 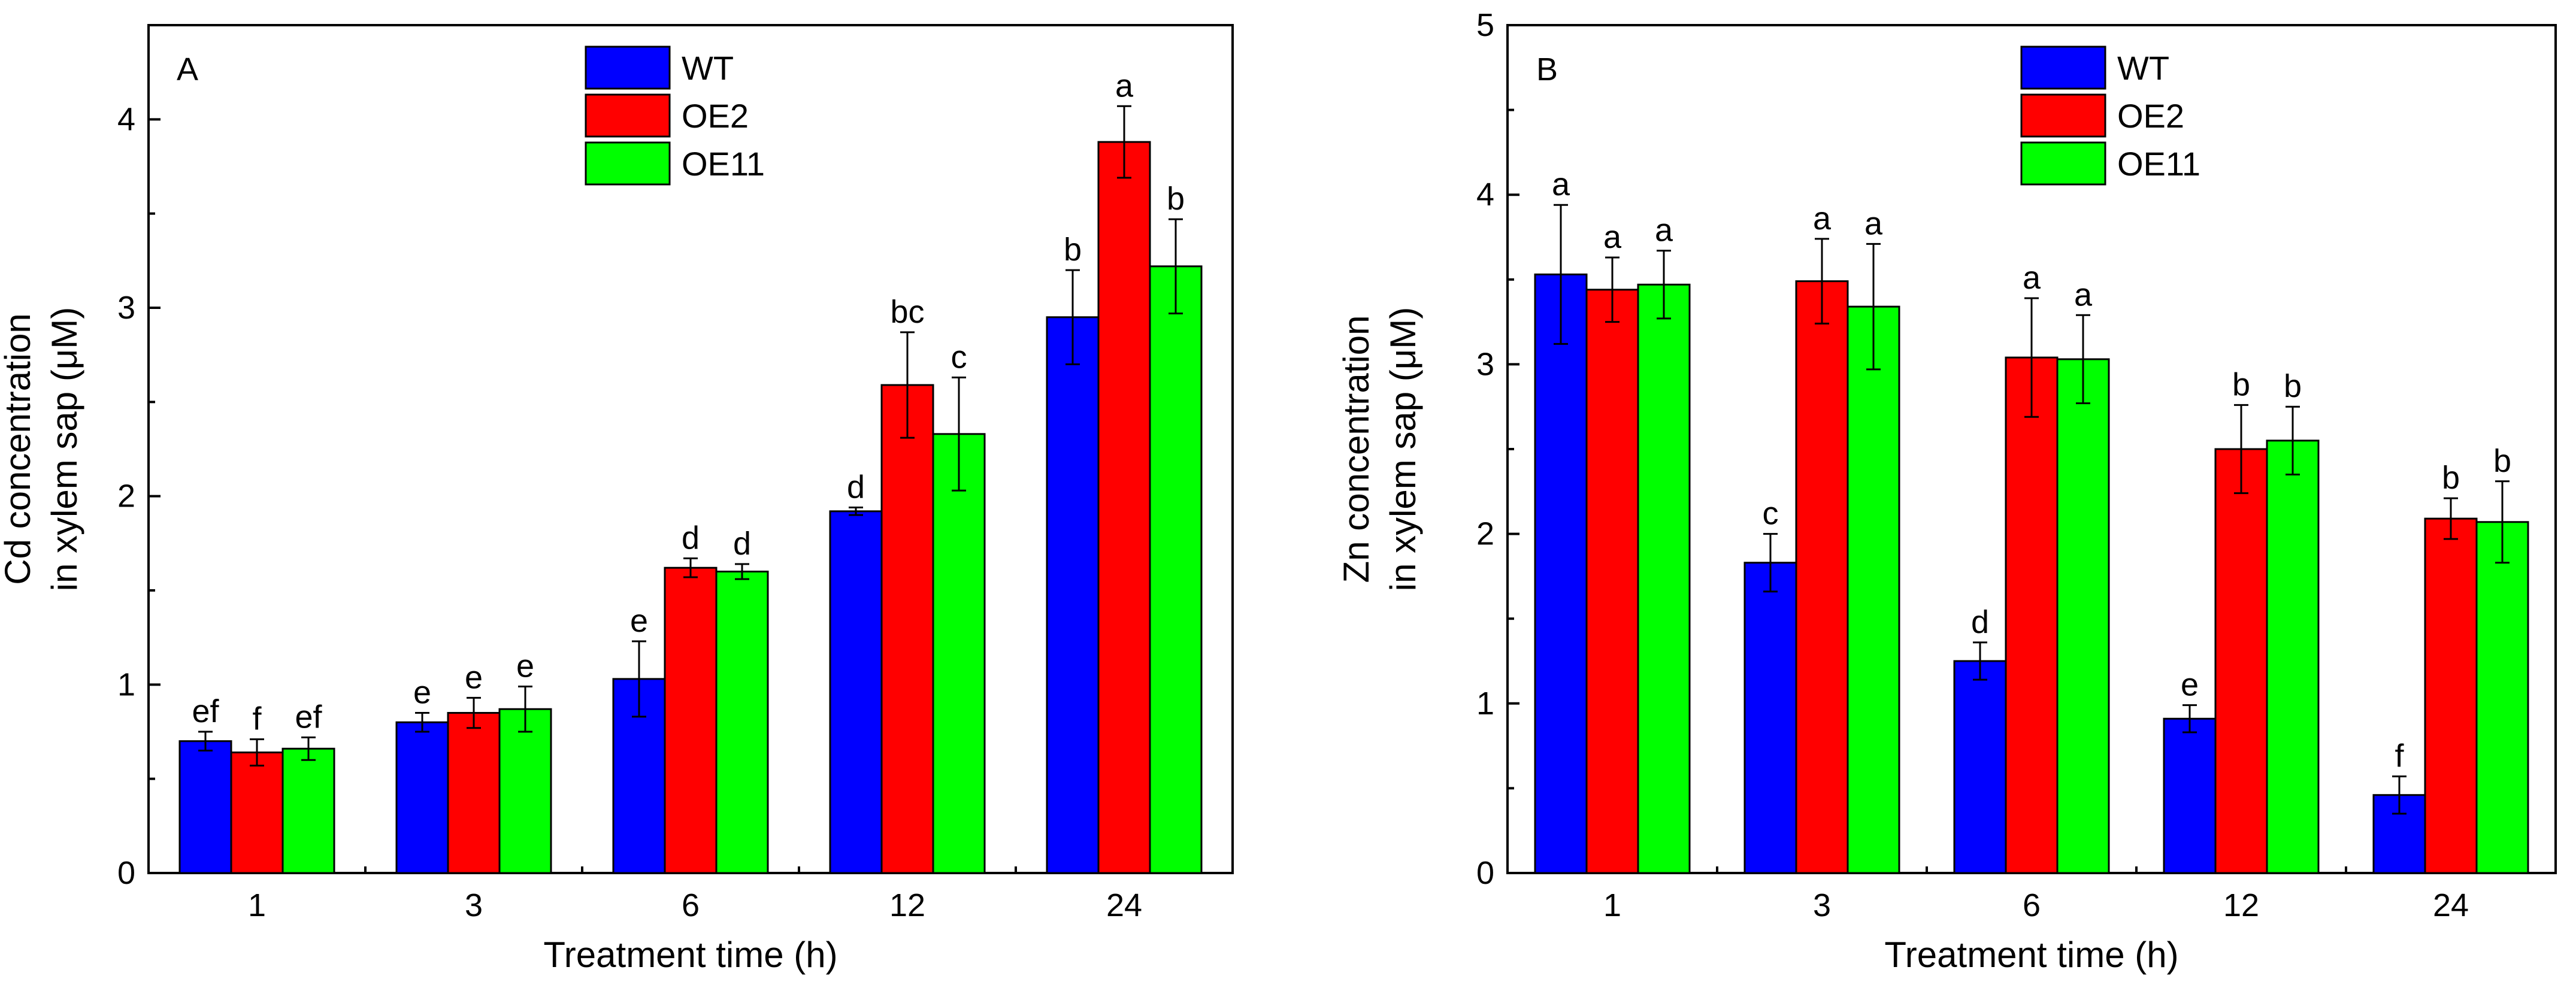 I want to click on panel-label: B, so click(x=1547, y=69).